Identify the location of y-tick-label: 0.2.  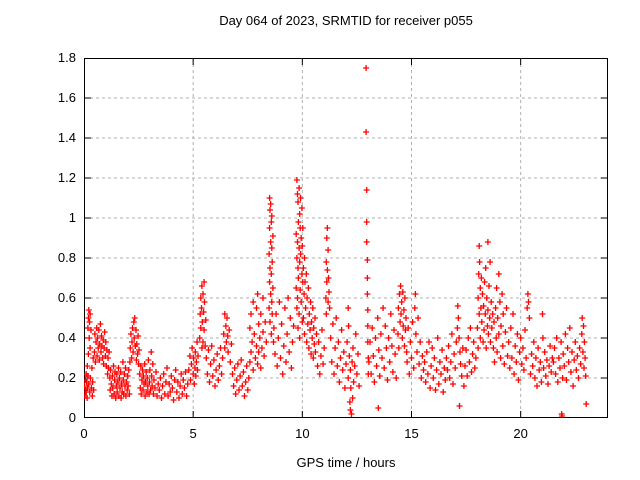
(66, 377).